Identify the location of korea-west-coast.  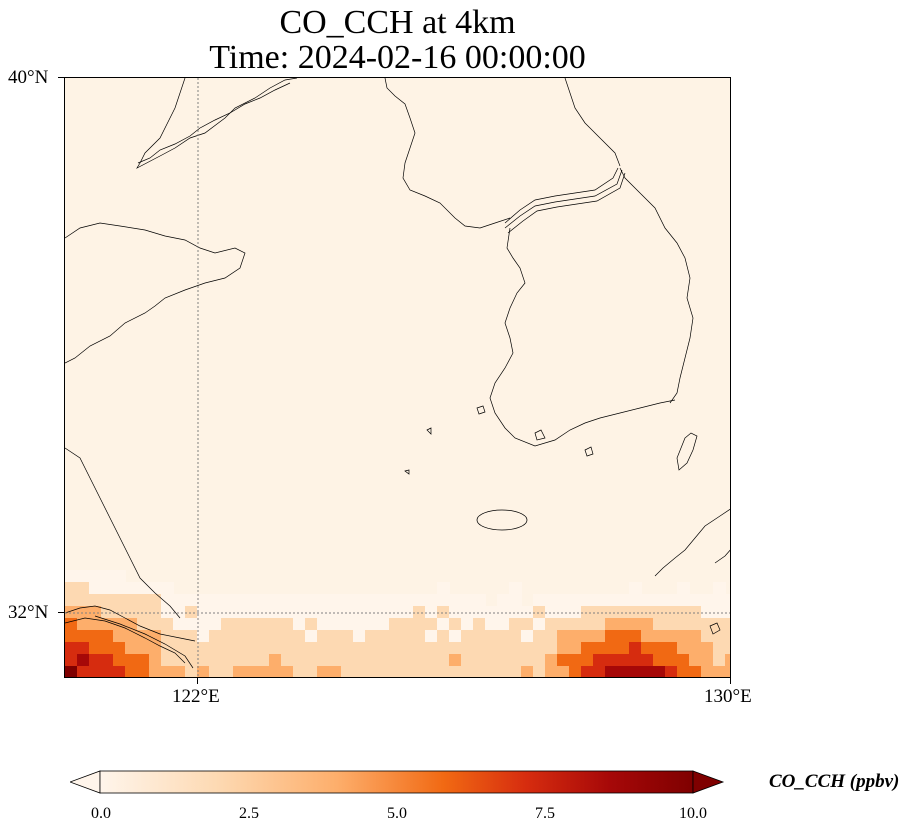
(582, 337).